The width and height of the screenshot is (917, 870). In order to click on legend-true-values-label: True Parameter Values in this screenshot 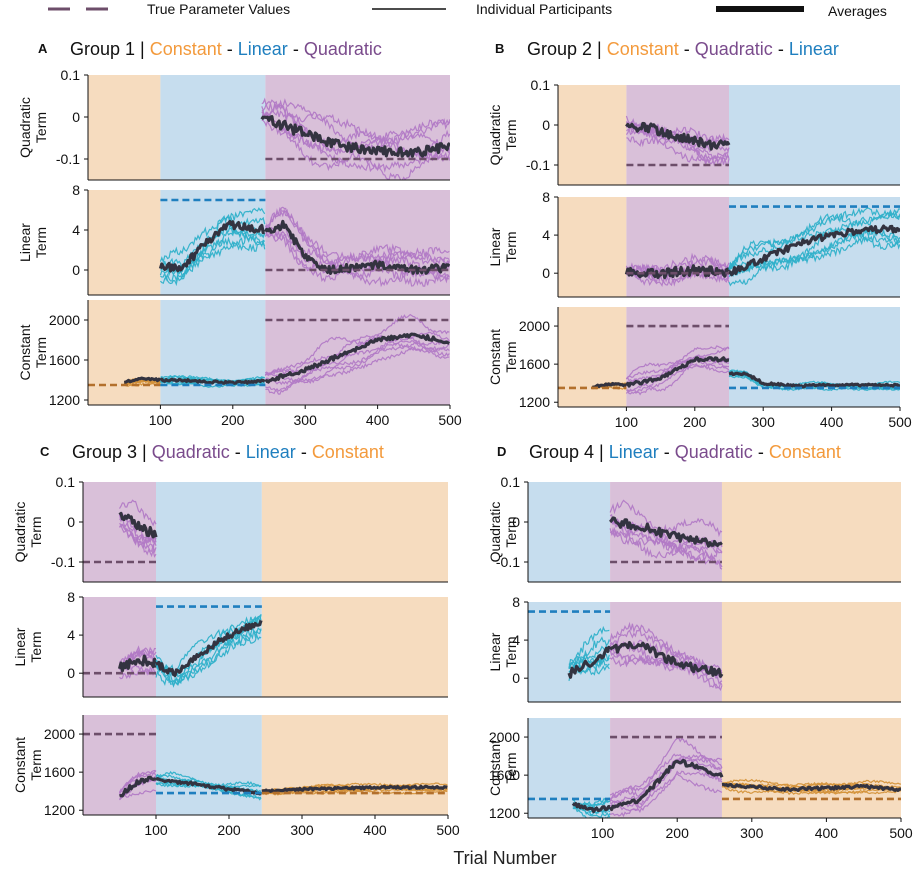, I will do `click(218, 9)`.